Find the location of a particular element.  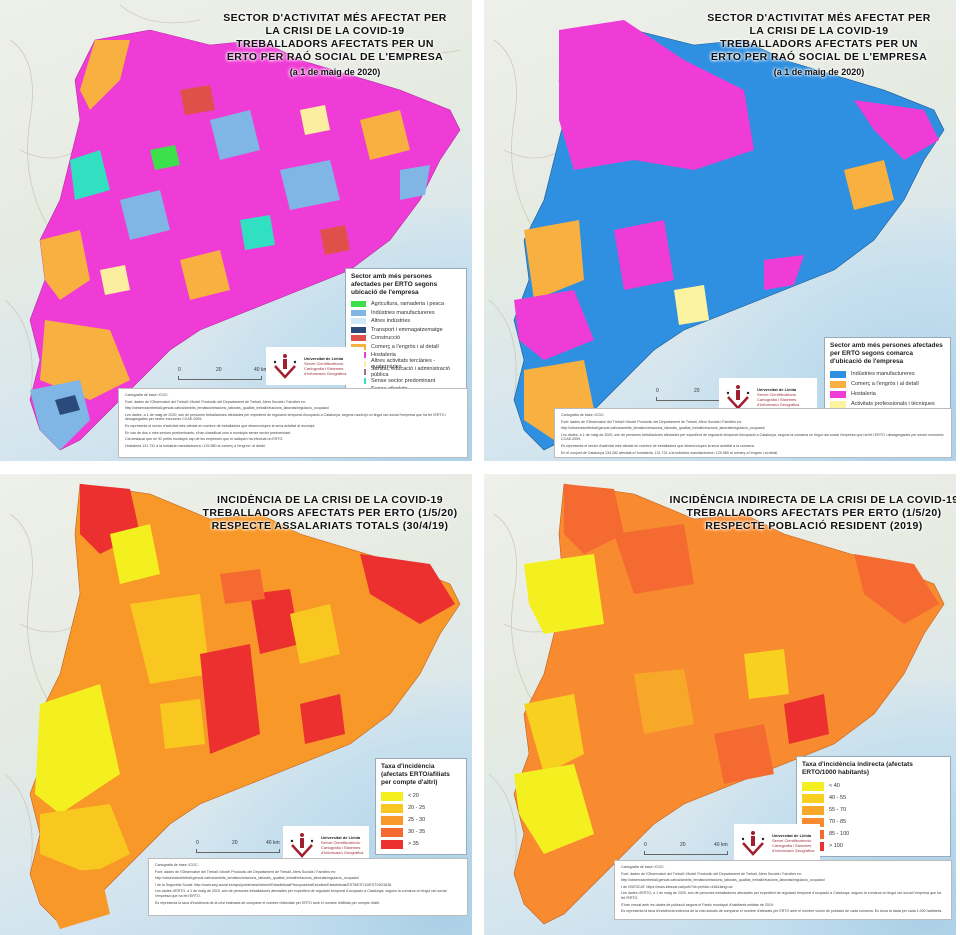

legend-label: > 35 is located at coordinates (413, 844).